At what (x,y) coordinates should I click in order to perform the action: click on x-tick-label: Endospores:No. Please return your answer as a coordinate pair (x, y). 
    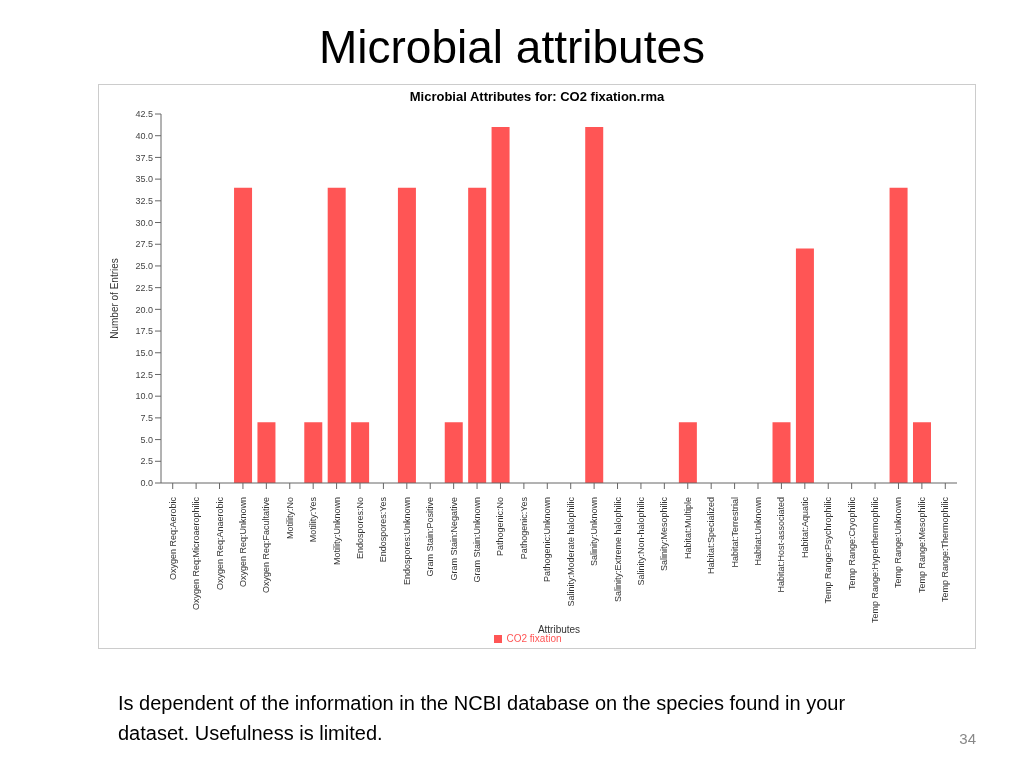
    Looking at the image, I should click on (360, 528).